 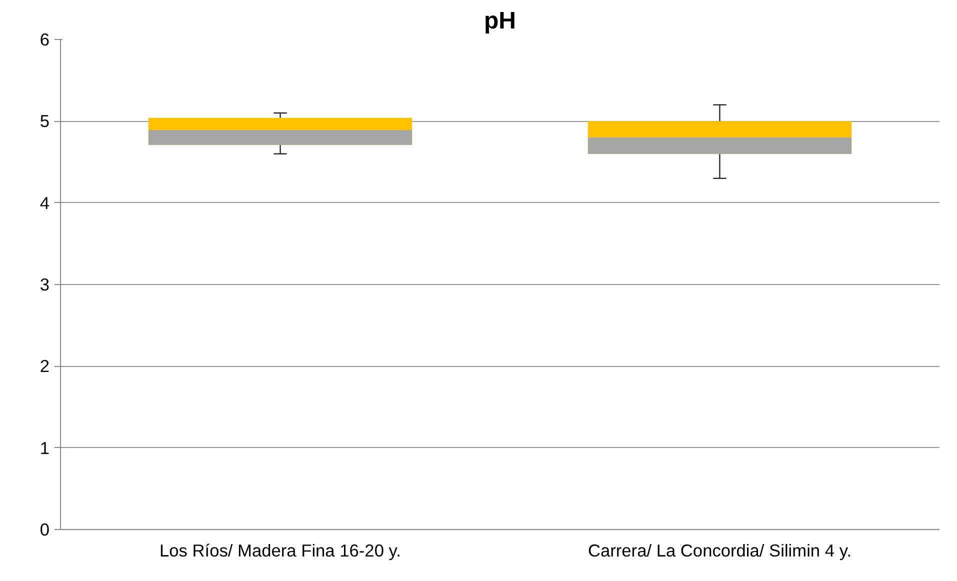 What do you see at coordinates (45, 366) in the screenshot?
I see `y-tick-label: 2` at bounding box center [45, 366].